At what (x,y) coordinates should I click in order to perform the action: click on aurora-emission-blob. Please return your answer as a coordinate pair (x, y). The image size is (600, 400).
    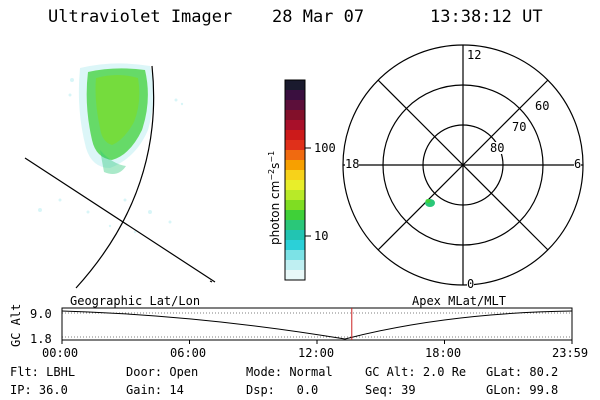
    Looking at the image, I should click on (111, 148).